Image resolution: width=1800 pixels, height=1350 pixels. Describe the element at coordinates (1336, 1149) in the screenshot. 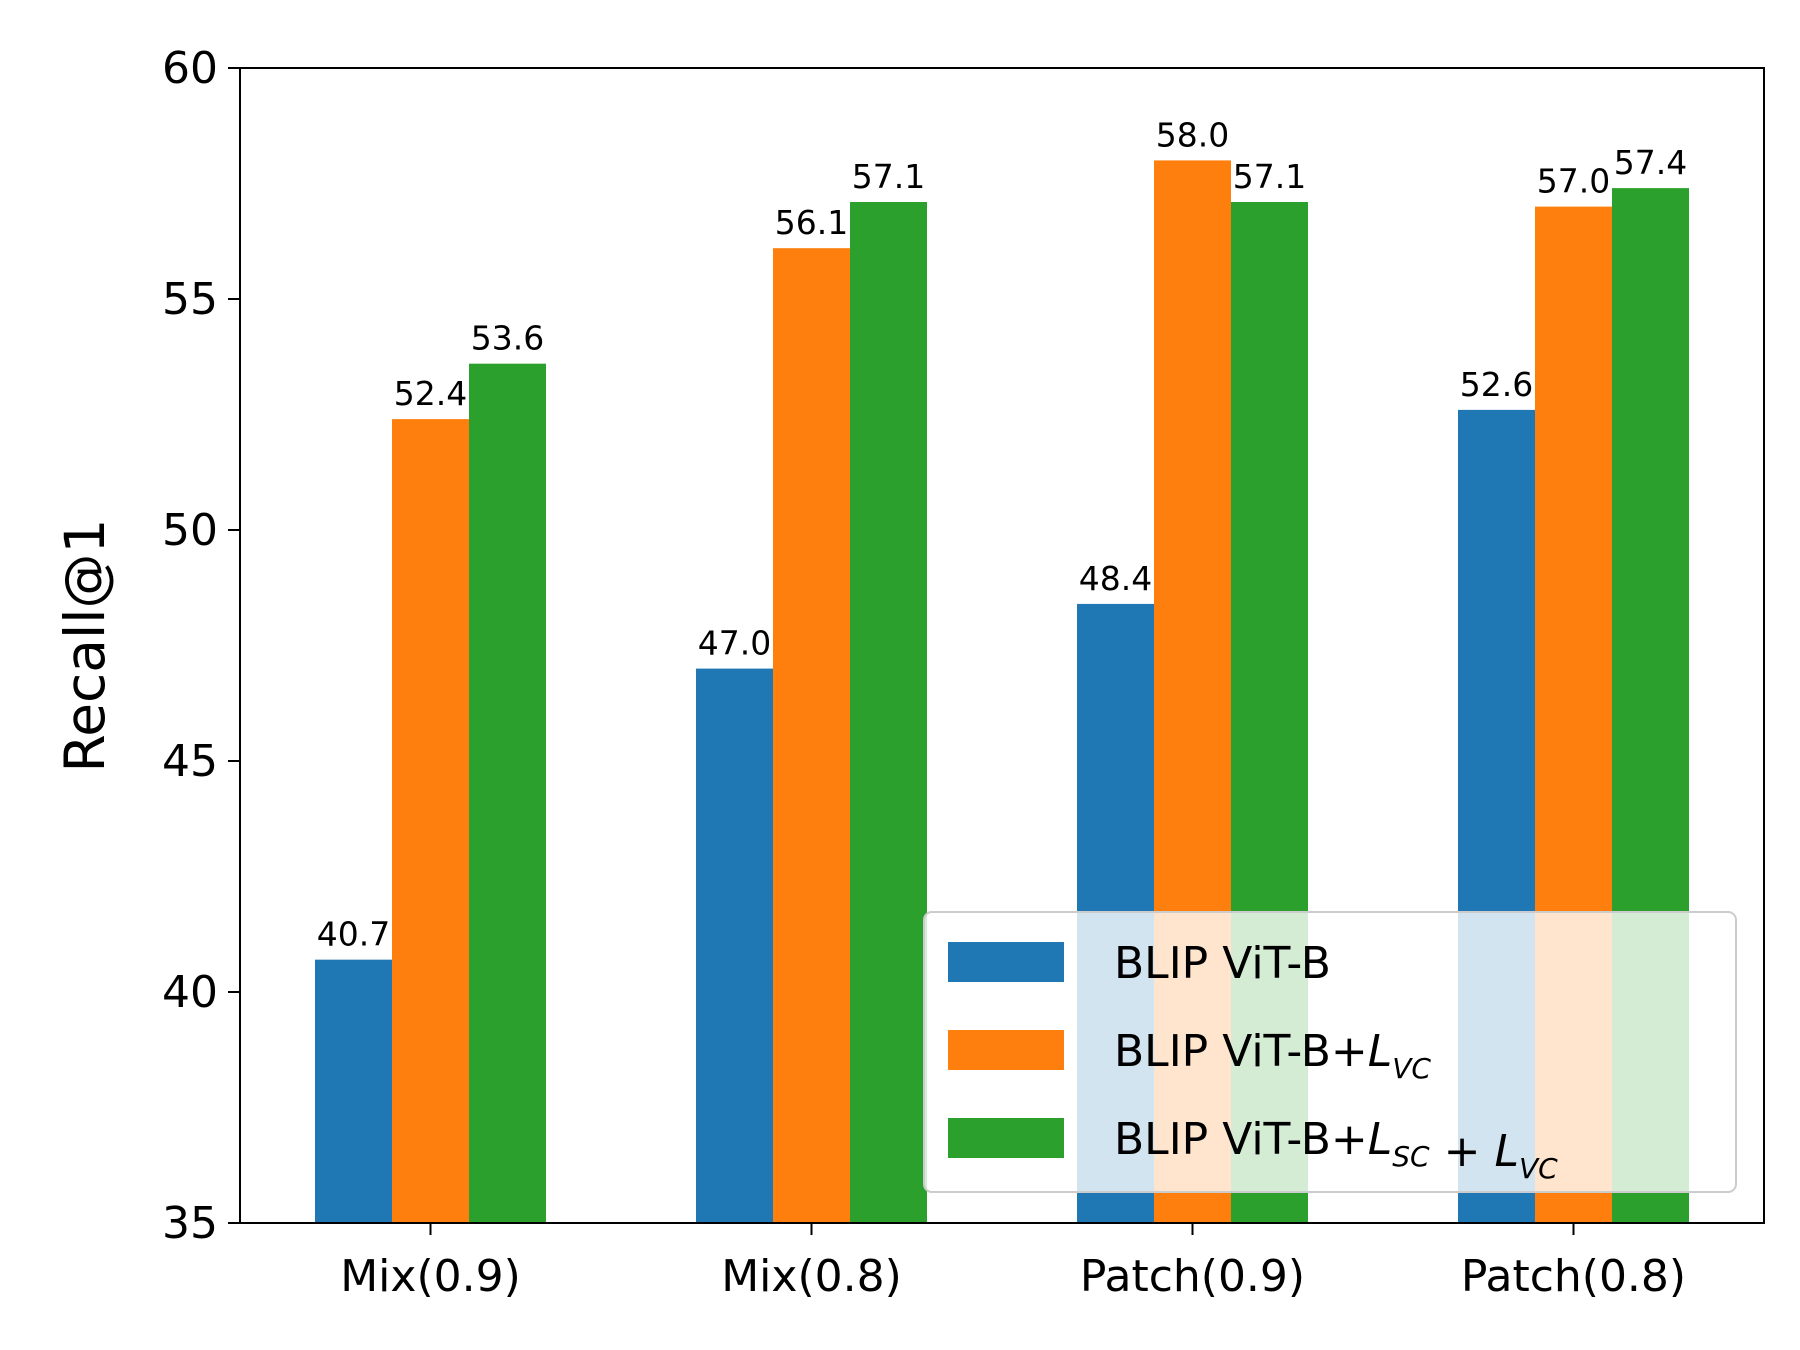

I see `legend-label: BLIP ViT-B+LSC + LVC` at that location.